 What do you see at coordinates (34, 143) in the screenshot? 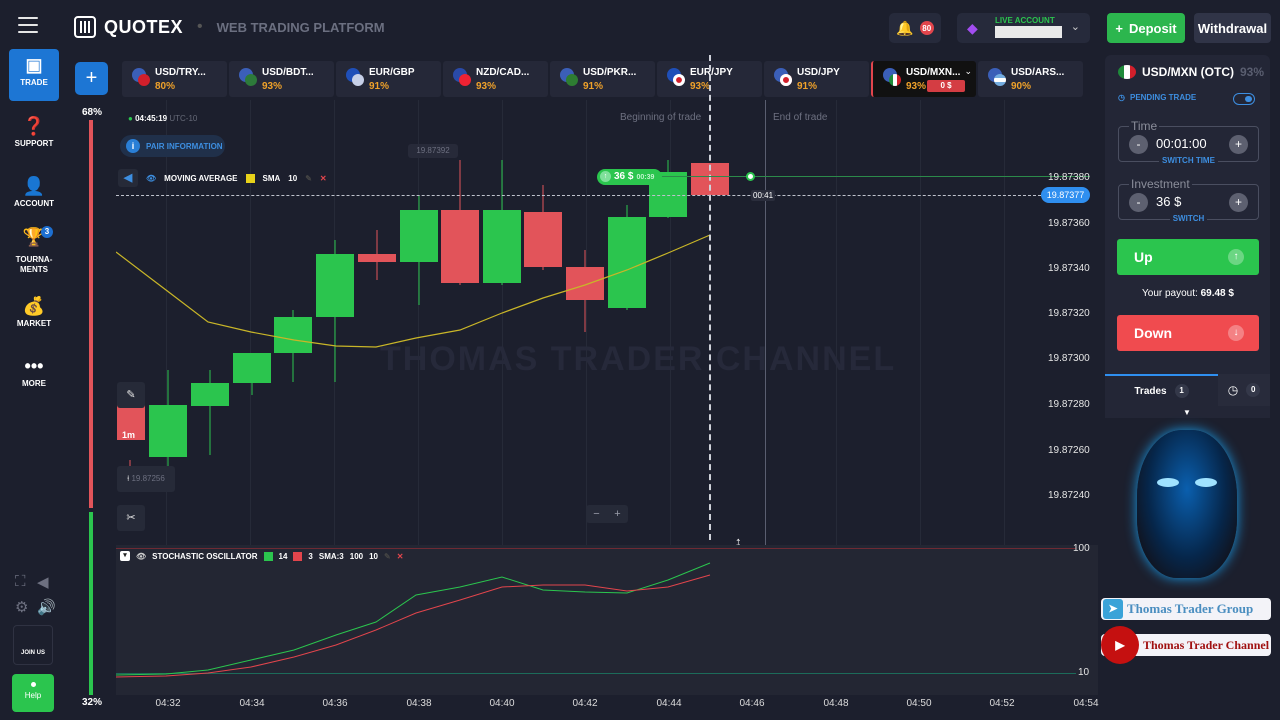
I see `sidebar-label: SUPPORT` at bounding box center [34, 143].